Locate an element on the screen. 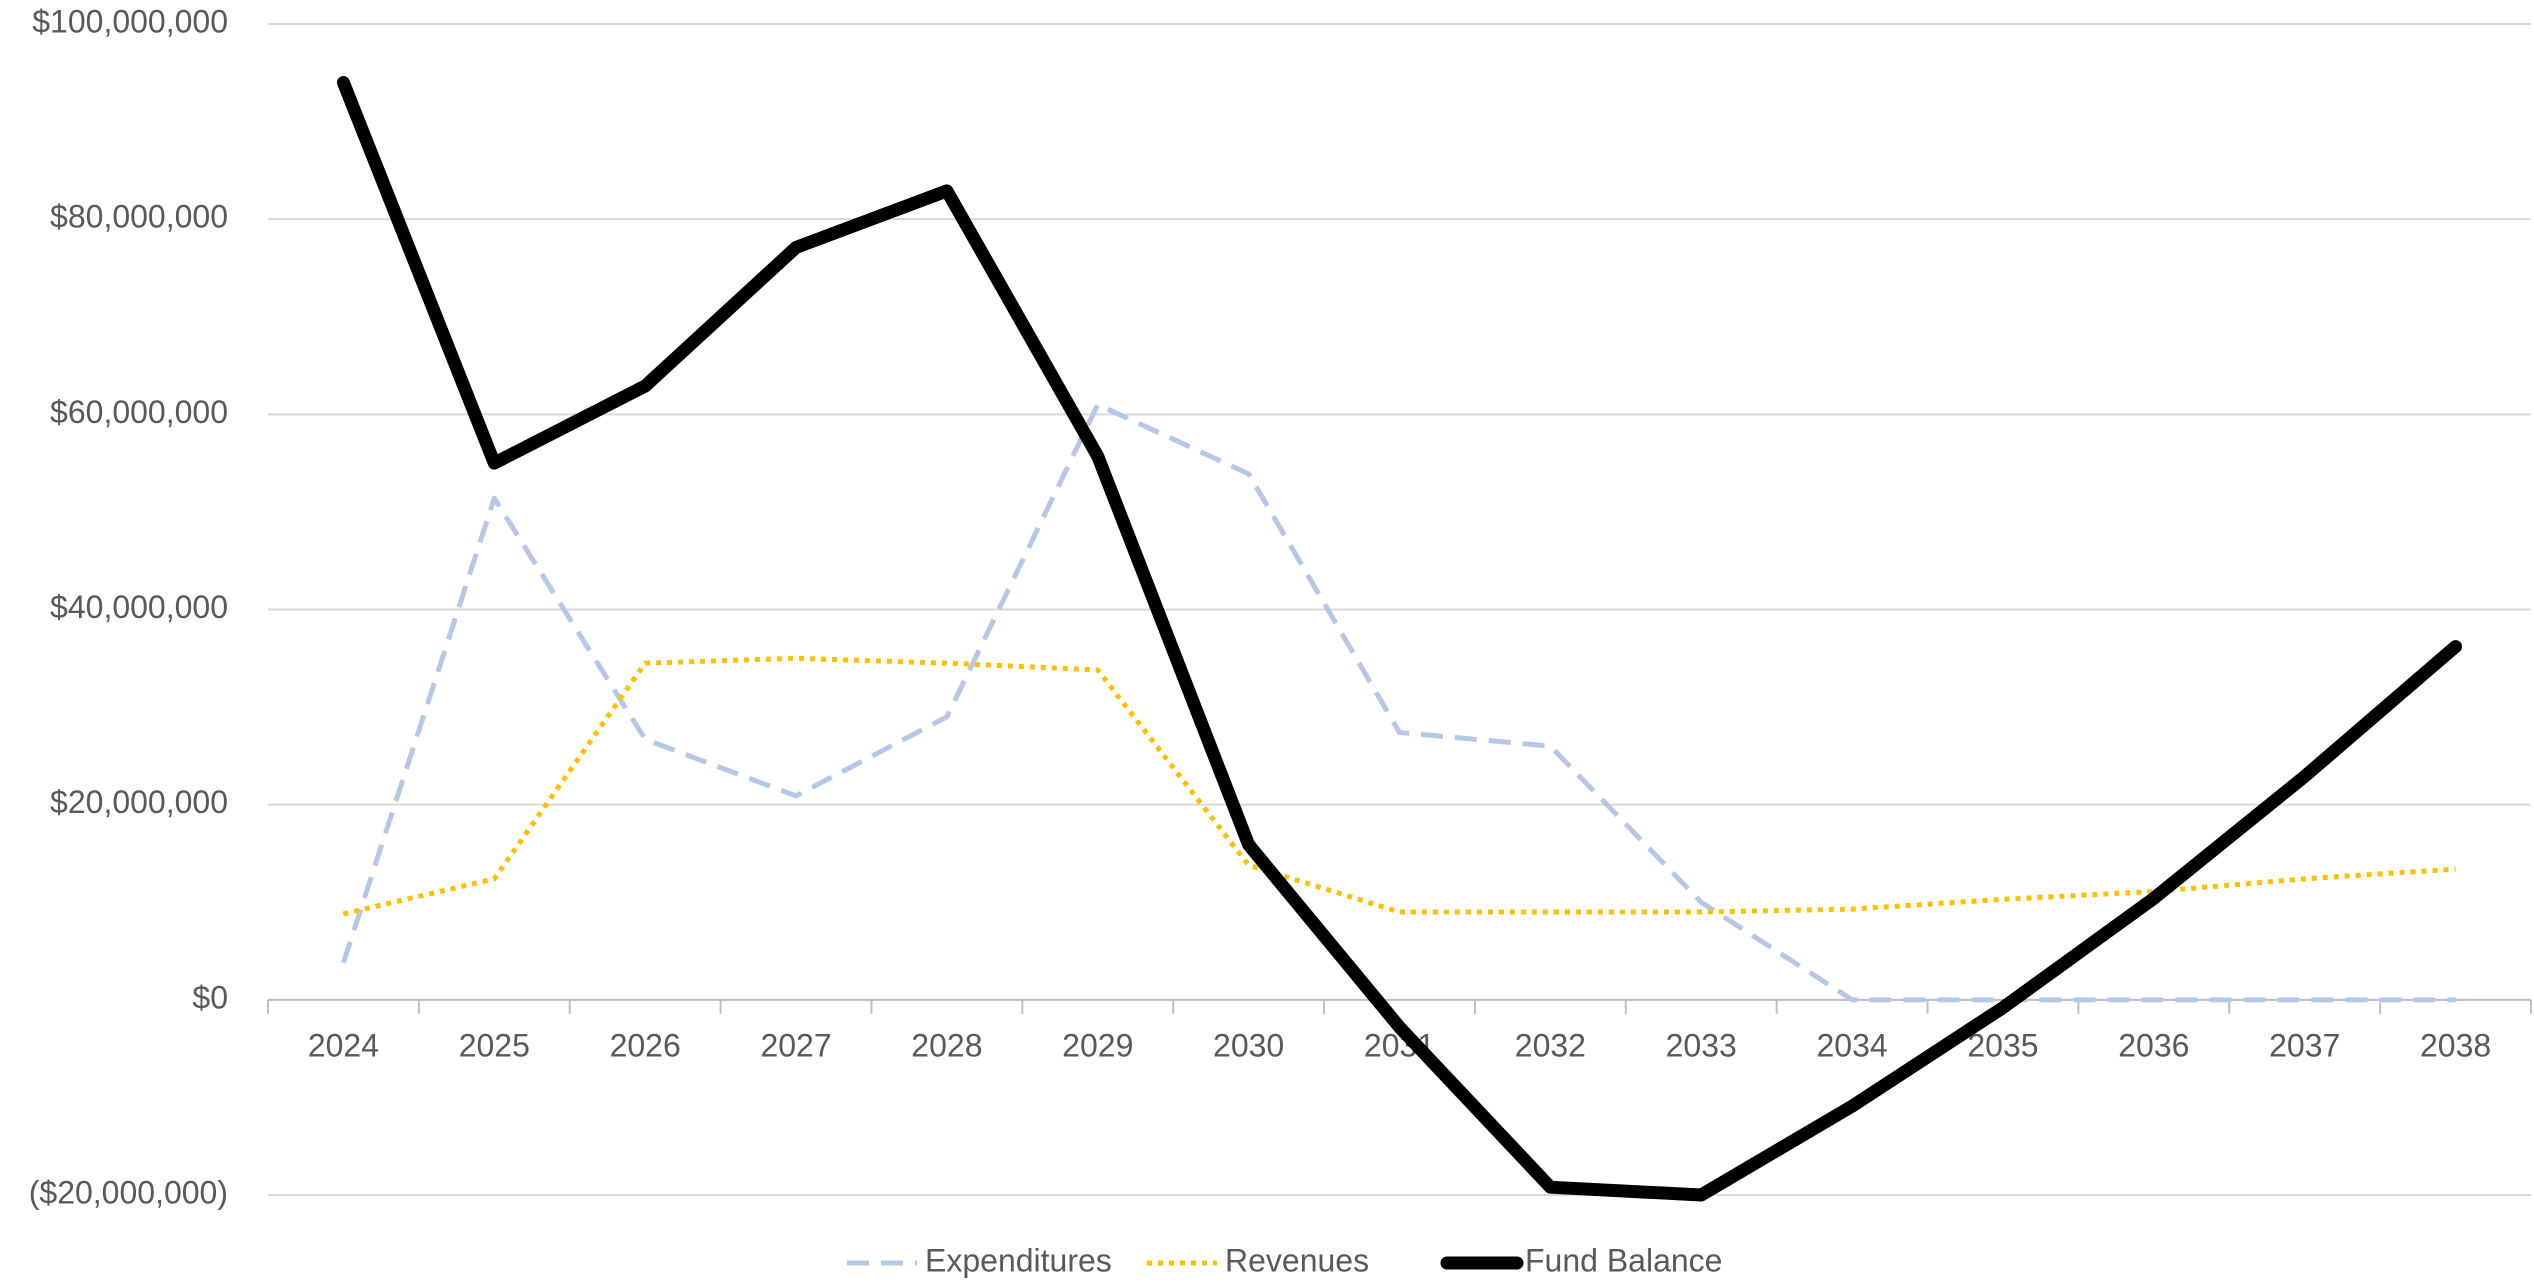 Image resolution: width=2534 pixels, height=1285 pixels. y-tick-label: $60,000,000 is located at coordinates (139, 412).